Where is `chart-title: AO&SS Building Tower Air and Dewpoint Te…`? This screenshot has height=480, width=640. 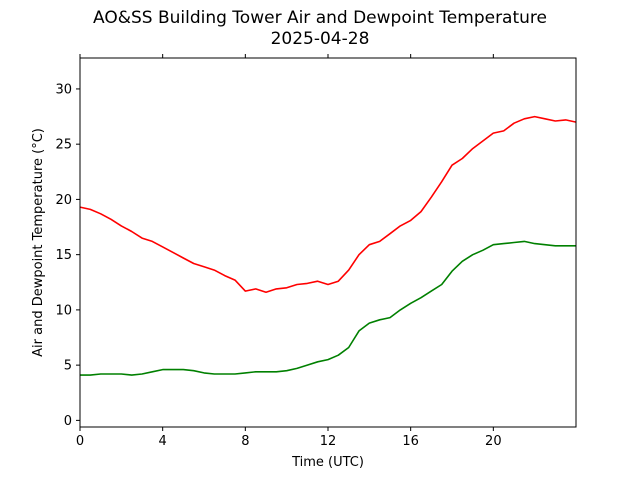 chart-title: AO&SS Building Tower Air and Dewpoint Te… is located at coordinates (319, 18).